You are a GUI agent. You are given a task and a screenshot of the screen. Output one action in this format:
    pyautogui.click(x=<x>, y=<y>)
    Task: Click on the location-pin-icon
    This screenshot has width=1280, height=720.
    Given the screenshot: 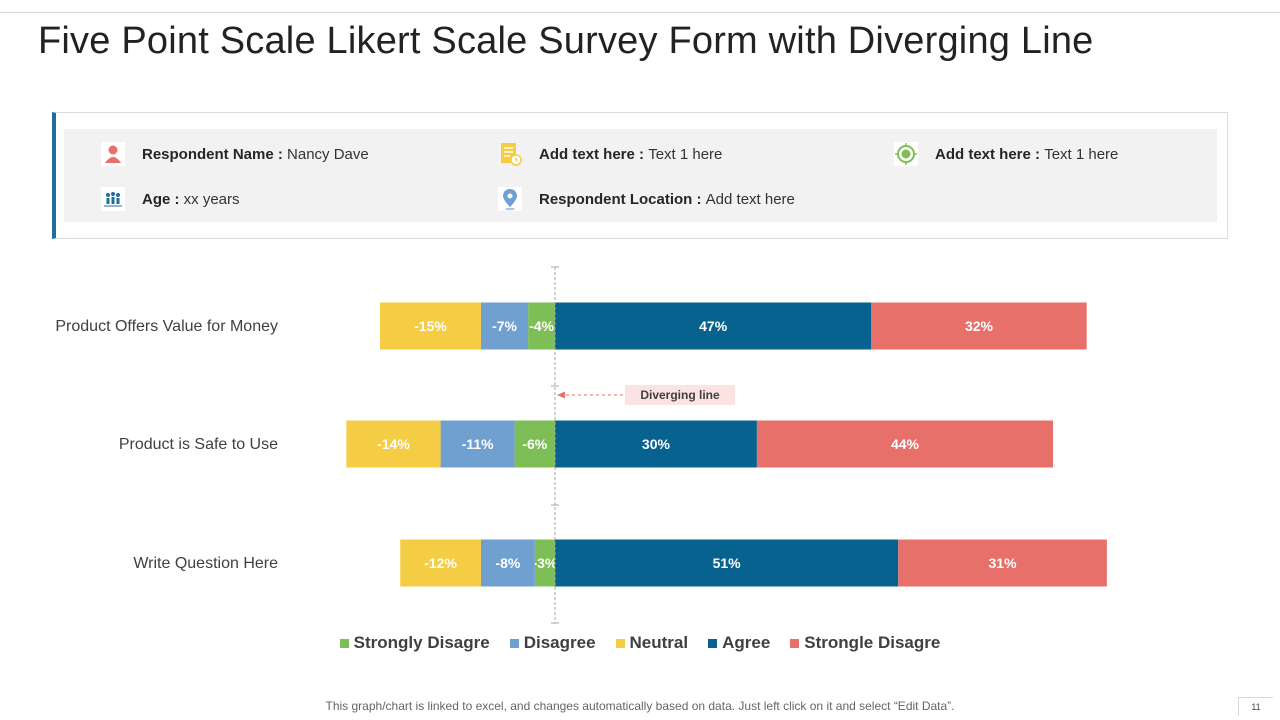 What is the action you would take?
    pyautogui.click(x=510, y=199)
    